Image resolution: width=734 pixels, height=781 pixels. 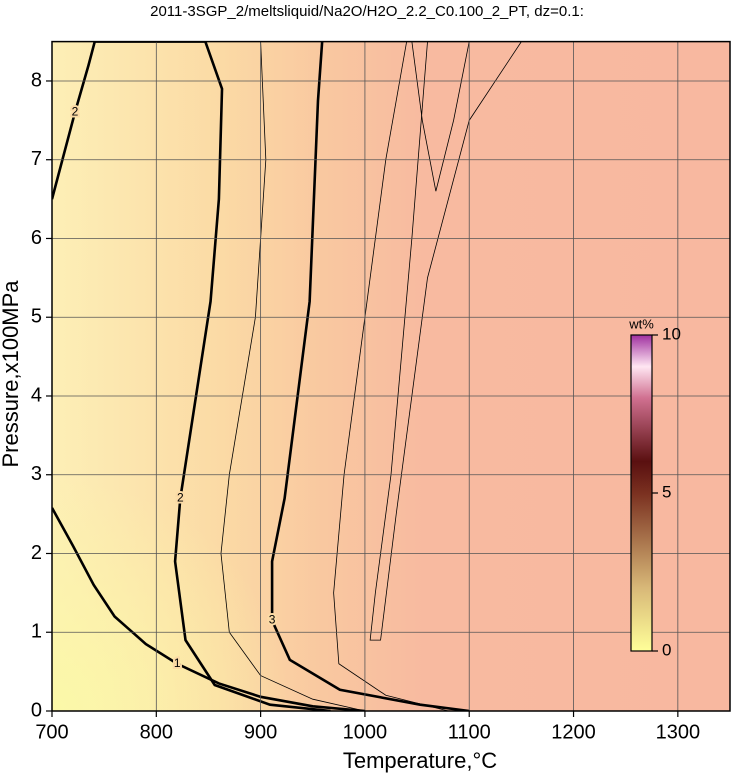 I want to click on y-tick-label: 6, so click(x=36, y=238).